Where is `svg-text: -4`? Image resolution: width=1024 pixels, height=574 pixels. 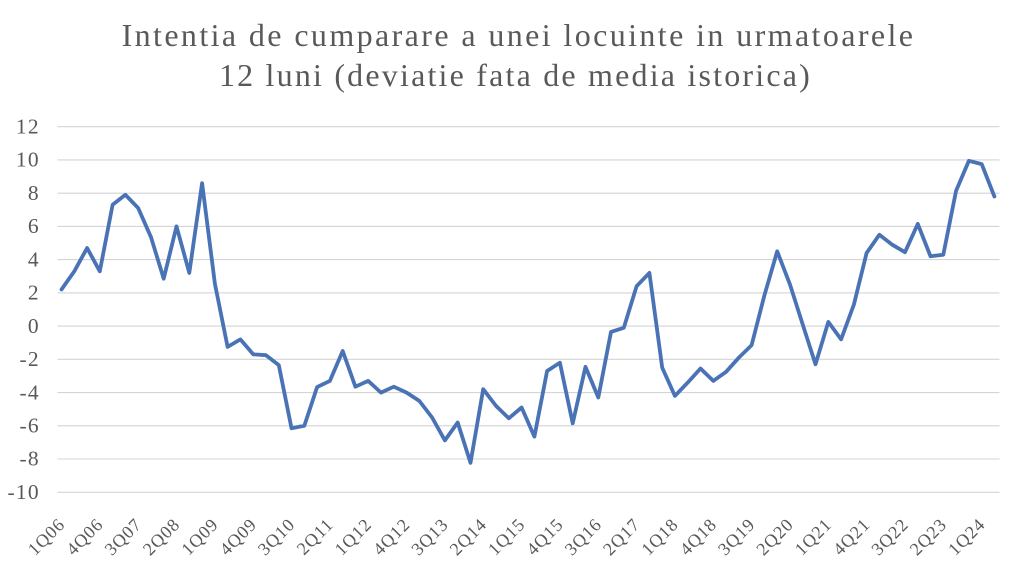 svg-text: -4 is located at coordinates (29, 392).